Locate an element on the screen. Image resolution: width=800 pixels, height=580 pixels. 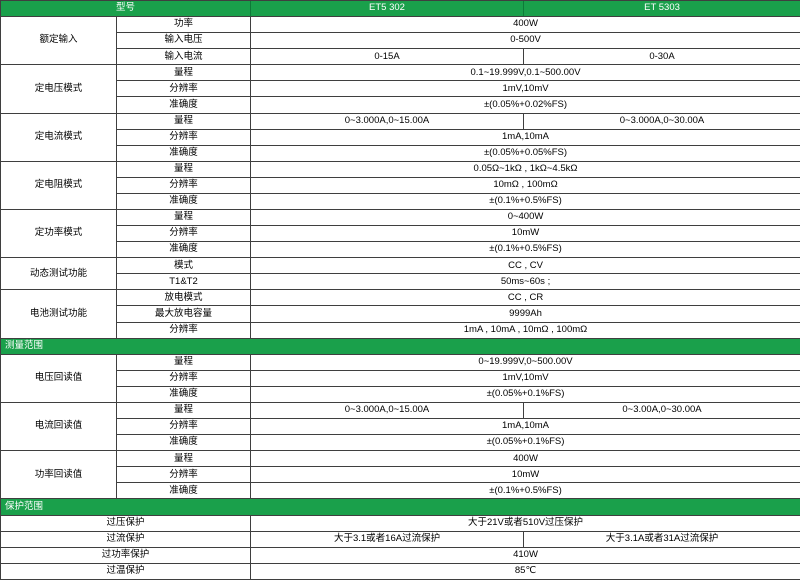
section-title-cell: 测量范围 is located at coordinates (400, 346).